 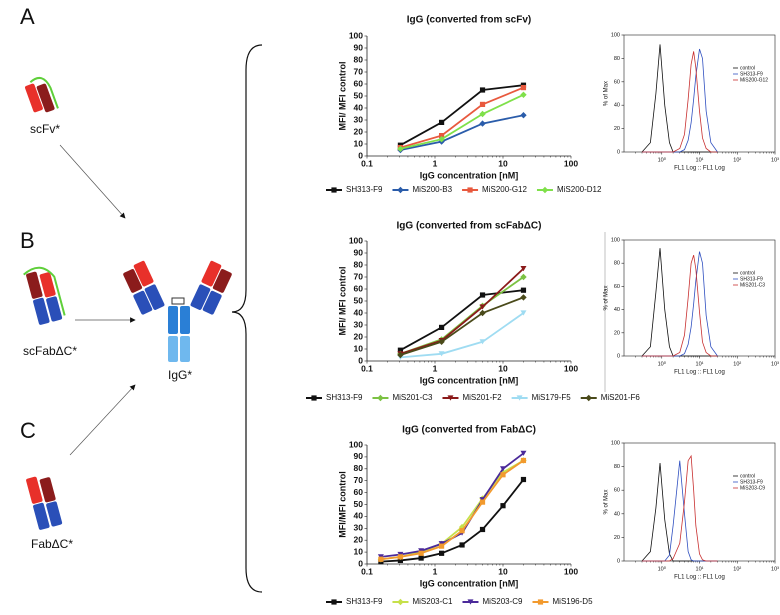 I want to click on legend-label: MiS201-C3, so click(x=412, y=397).